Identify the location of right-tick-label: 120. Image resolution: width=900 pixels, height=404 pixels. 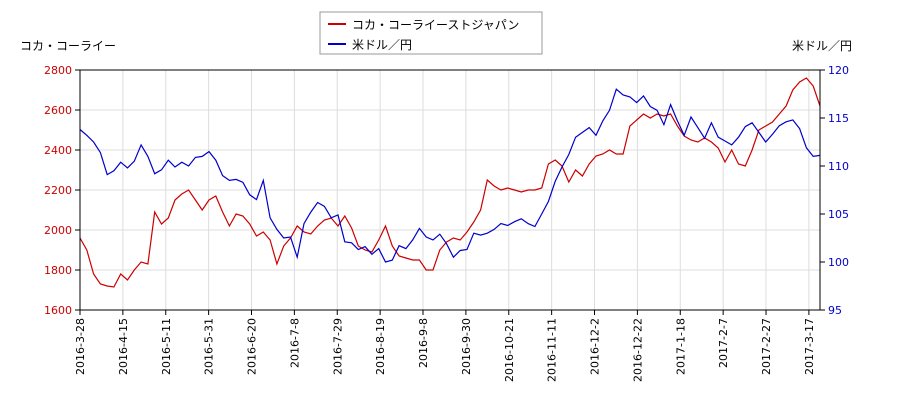
(838, 70).